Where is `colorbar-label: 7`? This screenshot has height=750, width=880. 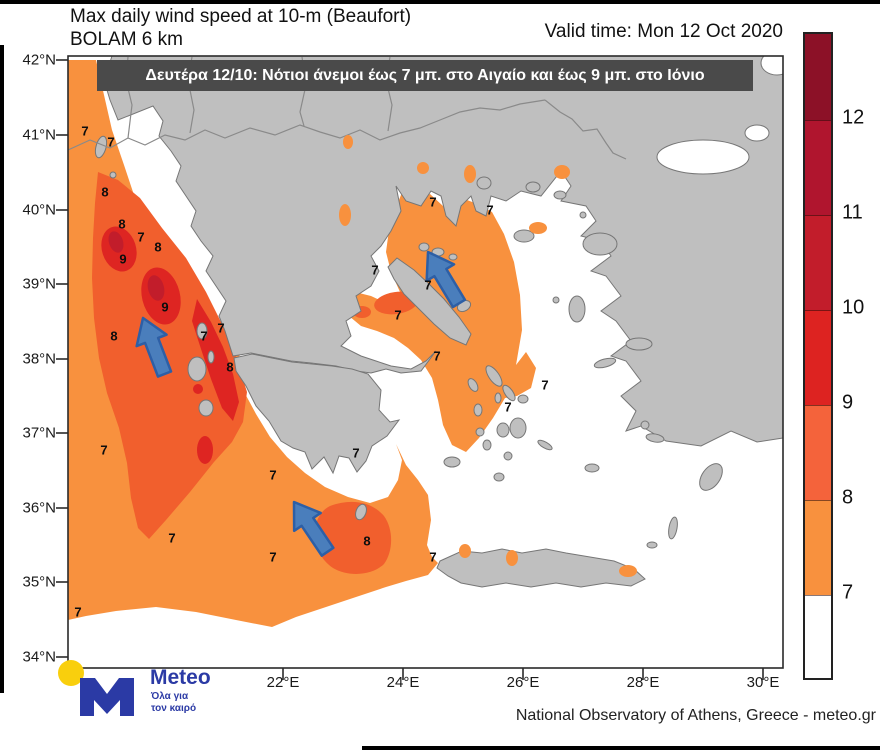 colorbar-label: 7 is located at coordinates (848, 592).